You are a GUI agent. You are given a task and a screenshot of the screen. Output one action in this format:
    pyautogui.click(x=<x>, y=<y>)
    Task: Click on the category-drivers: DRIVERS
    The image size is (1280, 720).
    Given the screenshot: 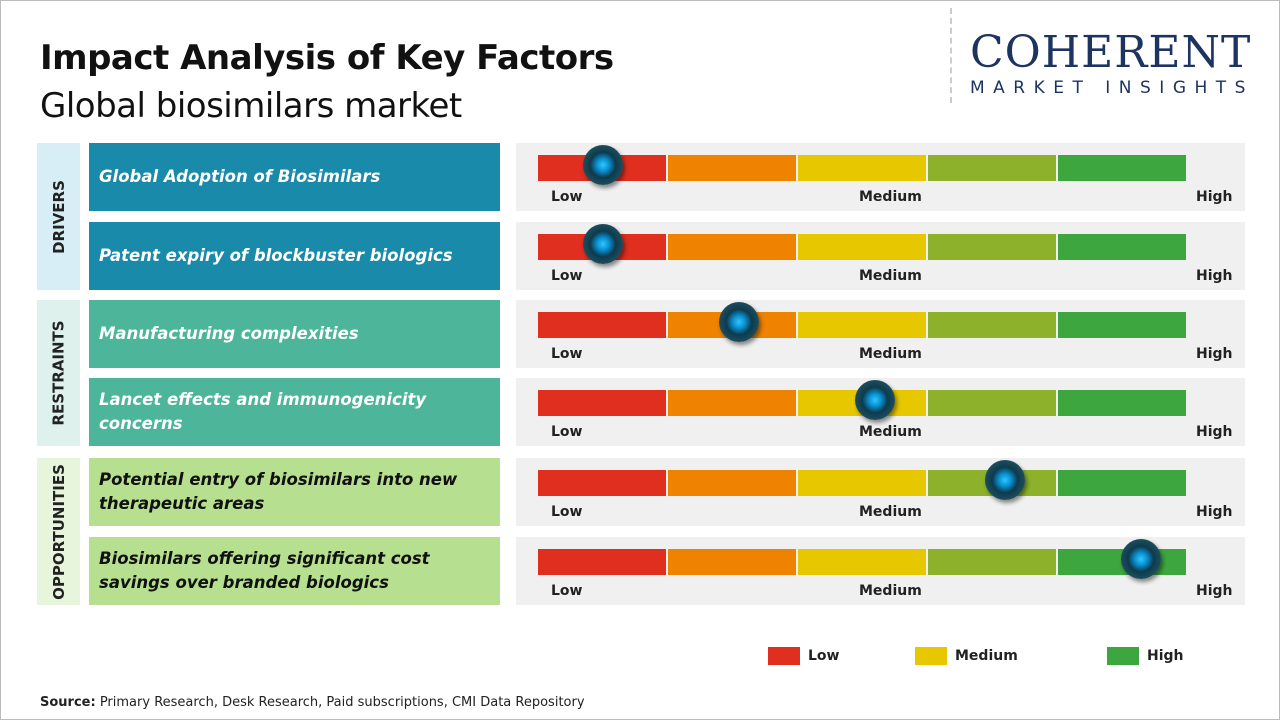 What is the action you would take?
    pyautogui.click(x=58, y=216)
    